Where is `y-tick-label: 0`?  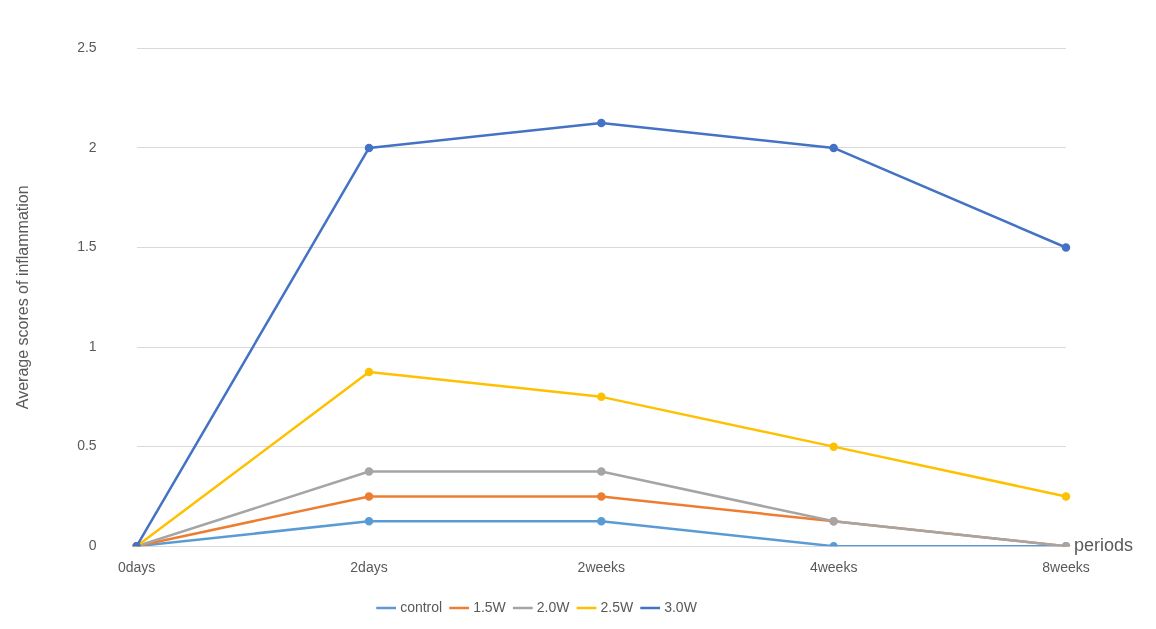
y-tick-label: 0 is located at coordinates (92, 545).